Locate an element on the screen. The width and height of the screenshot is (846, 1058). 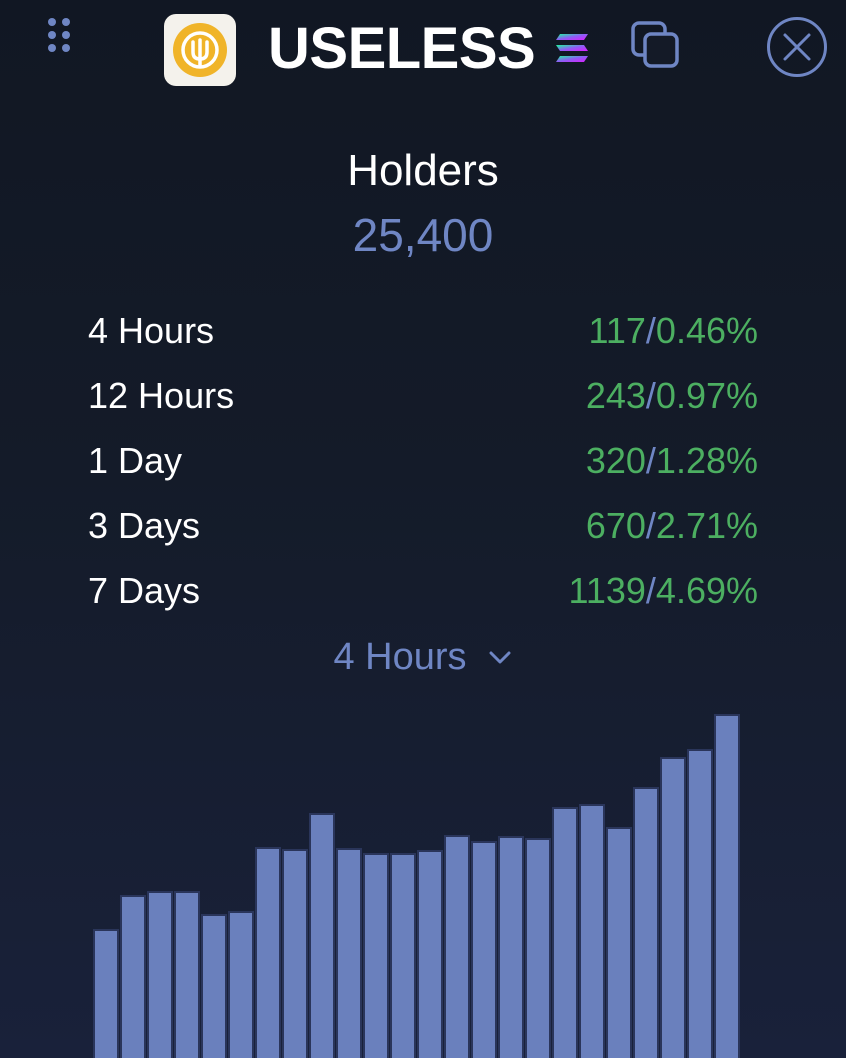
period-dropdown: 4 Hours is located at coordinates (423, 657).